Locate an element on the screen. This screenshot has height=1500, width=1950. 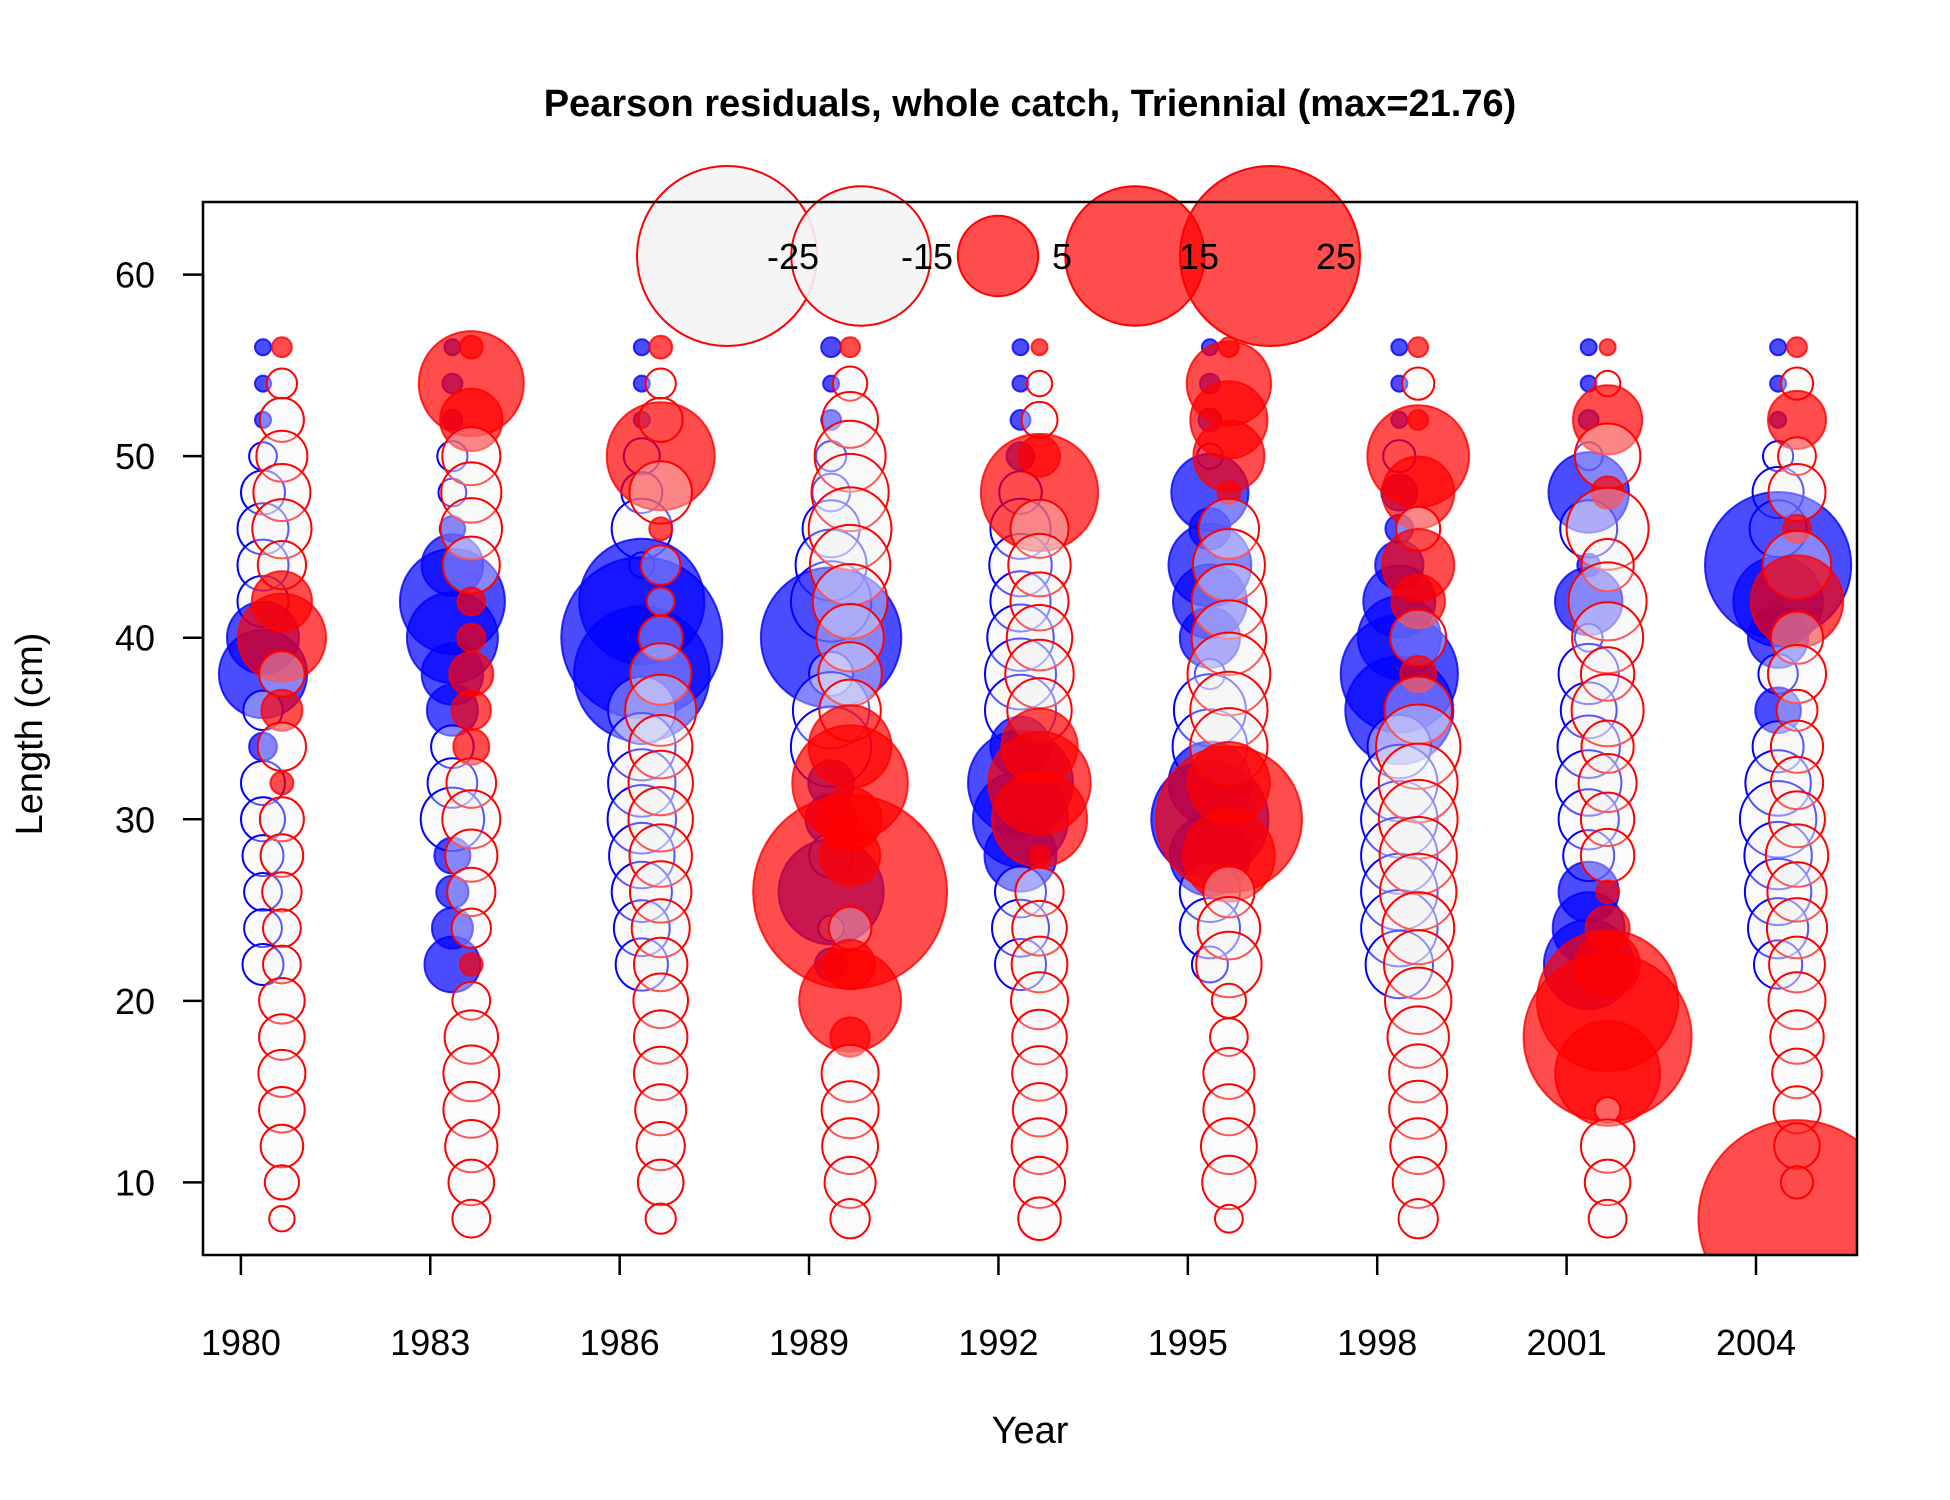
legend-label-2: 5 is located at coordinates (1062, 256).